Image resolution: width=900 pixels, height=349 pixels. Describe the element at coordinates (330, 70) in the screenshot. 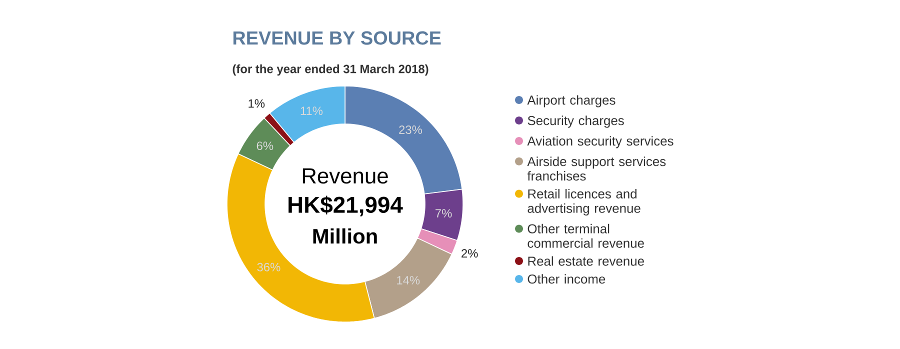

I see `chart-subtitle: (for the year ended 31 March 2018)` at that location.